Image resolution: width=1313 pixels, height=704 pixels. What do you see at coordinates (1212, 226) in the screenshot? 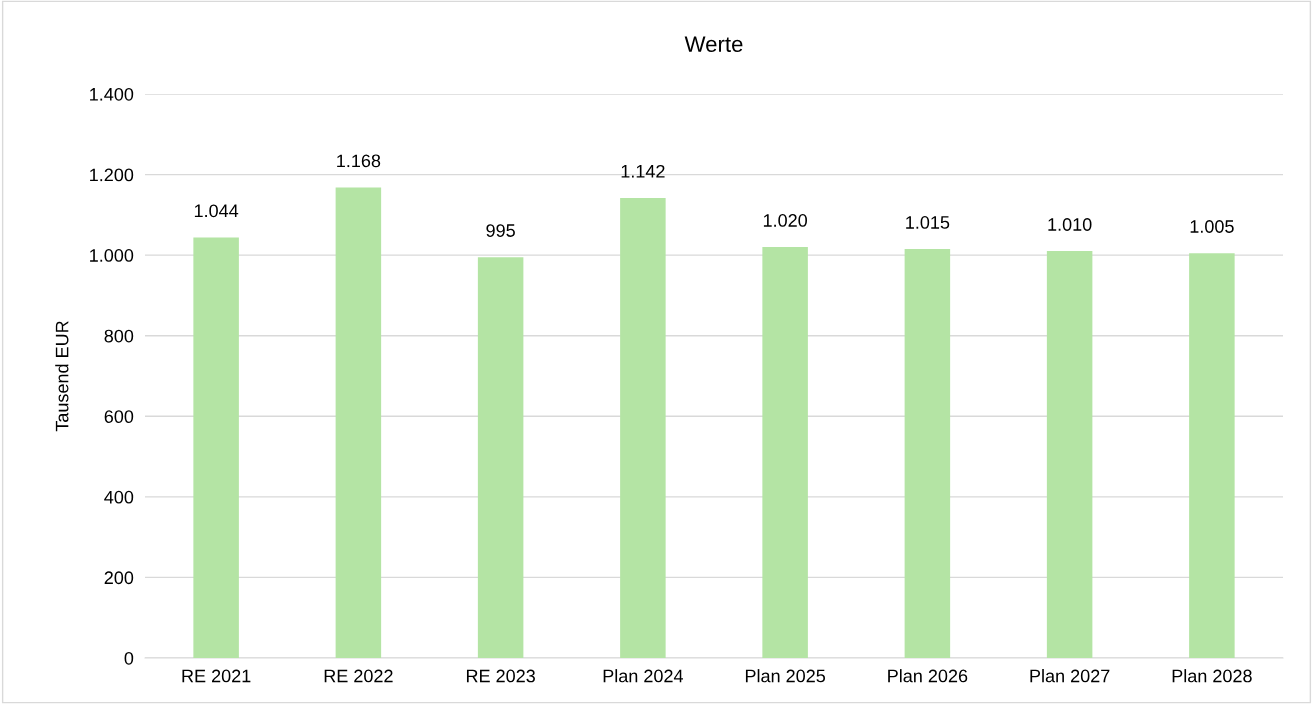
I see `data-label: 1.005` at bounding box center [1212, 226].